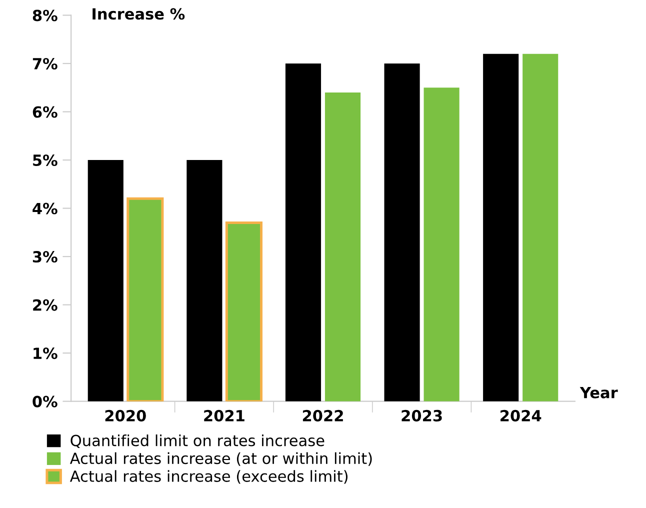 This screenshot has height=508, width=646. Describe the element at coordinates (599, 392) in the screenshot. I see `x-axis-title: Year` at that location.